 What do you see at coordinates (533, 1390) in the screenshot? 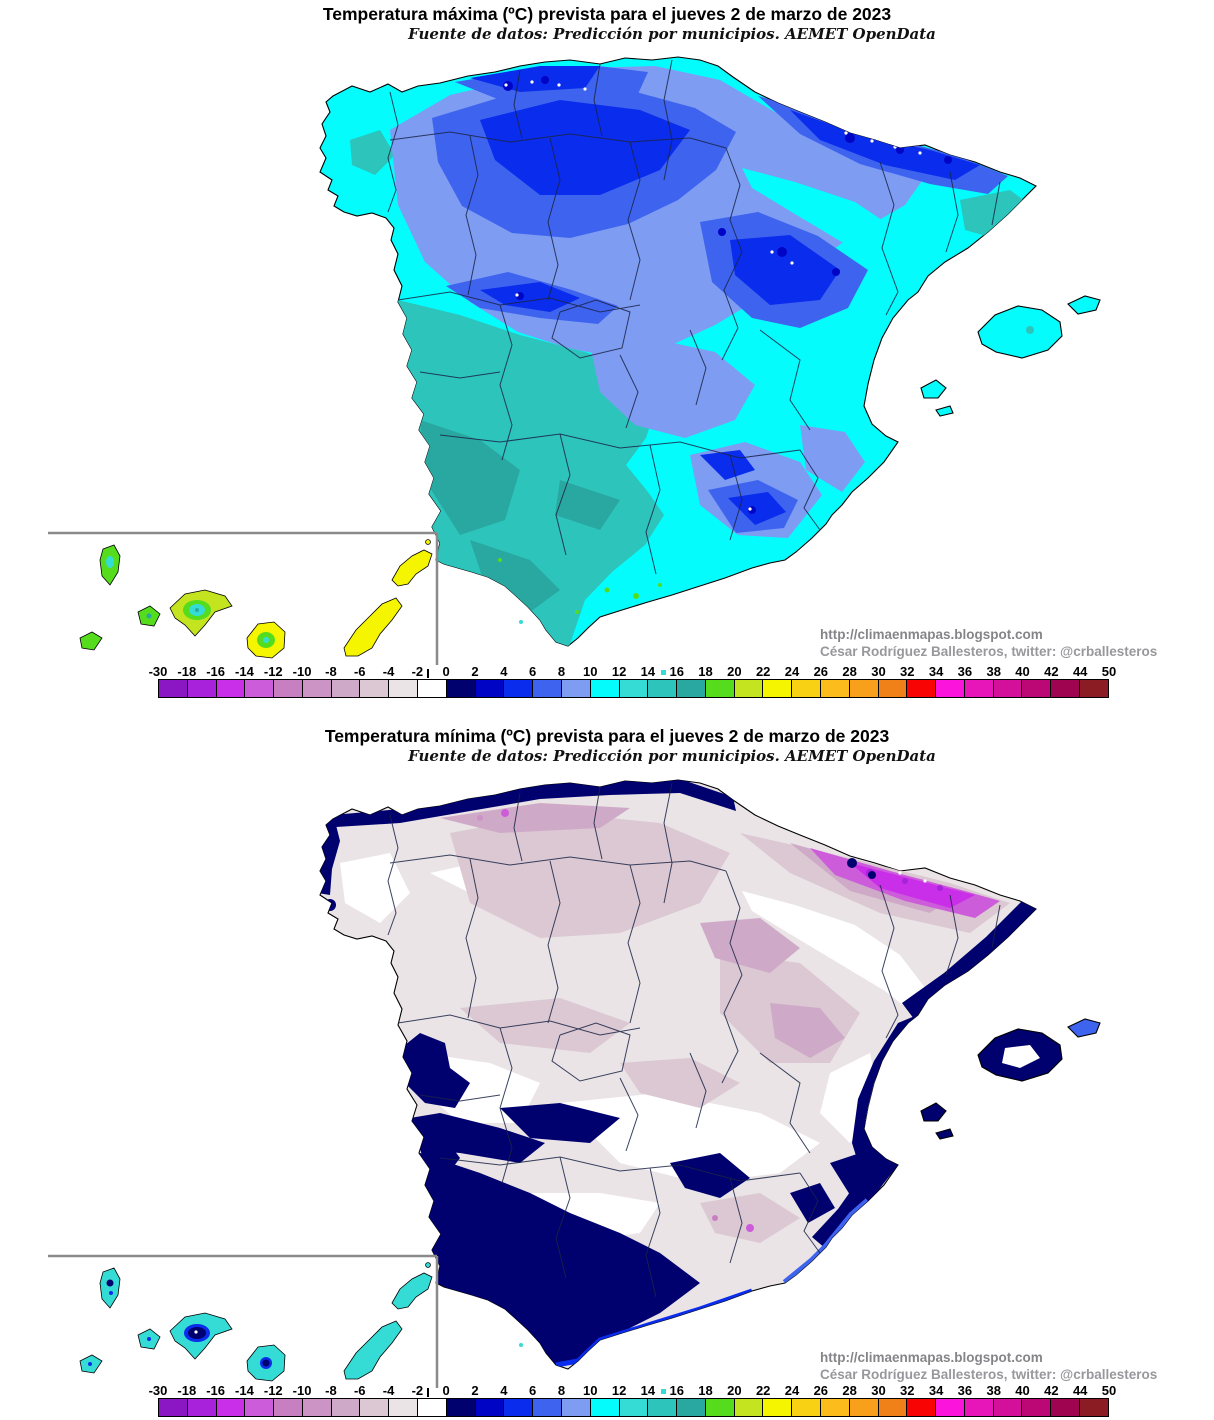
I see `colorbar-label: 6` at bounding box center [533, 1390].